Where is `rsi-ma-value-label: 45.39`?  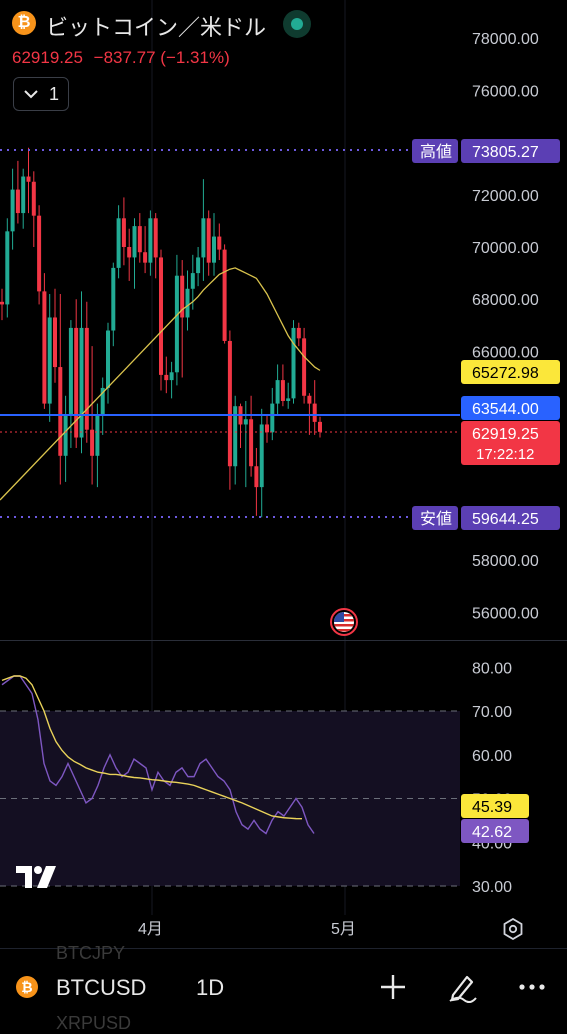
rsi-ma-value-label: 45.39 is located at coordinates (495, 806).